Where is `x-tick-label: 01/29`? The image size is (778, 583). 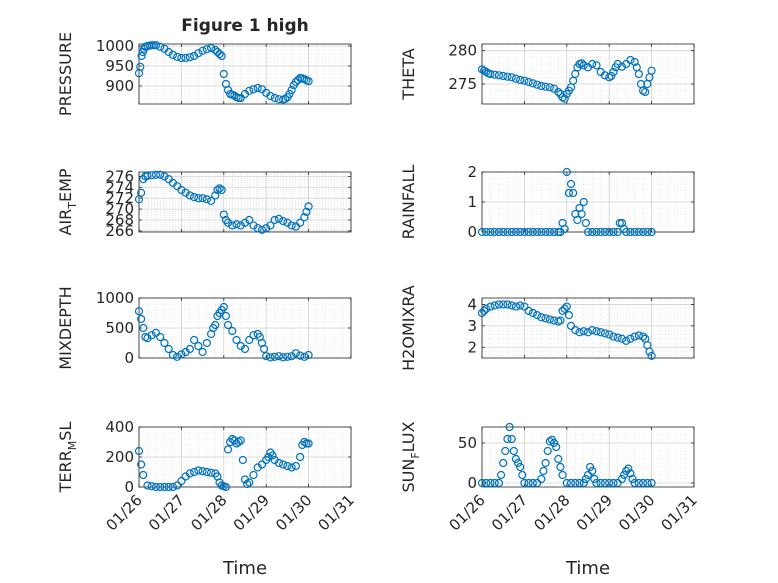
x-tick-label: 01/29 is located at coordinates (251, 512).